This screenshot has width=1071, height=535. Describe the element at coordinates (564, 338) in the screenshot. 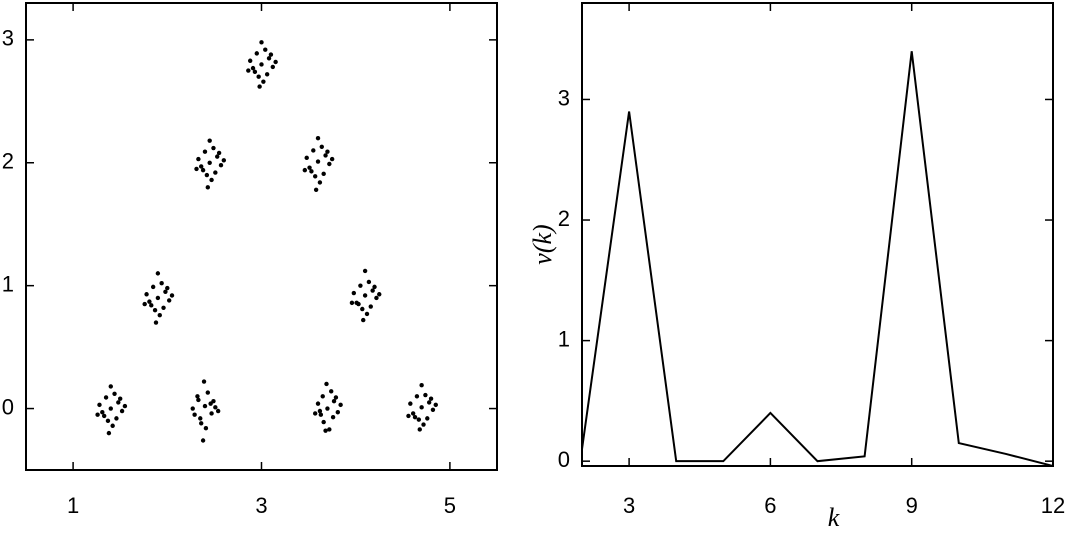

I see `y-tick-label: 1` at that location.